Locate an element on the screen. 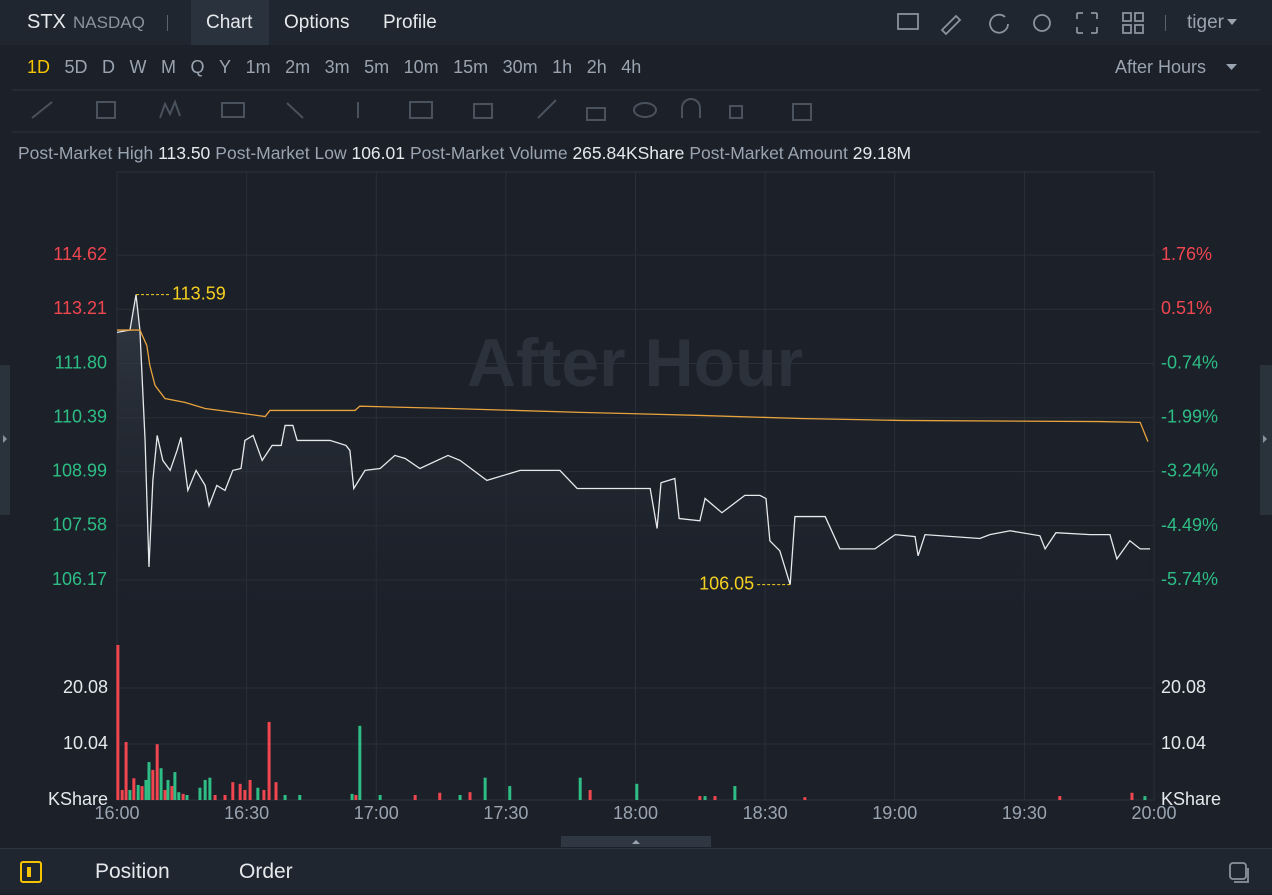  y2-tick-label: -3.24% is located at coordinates (1189, 471).